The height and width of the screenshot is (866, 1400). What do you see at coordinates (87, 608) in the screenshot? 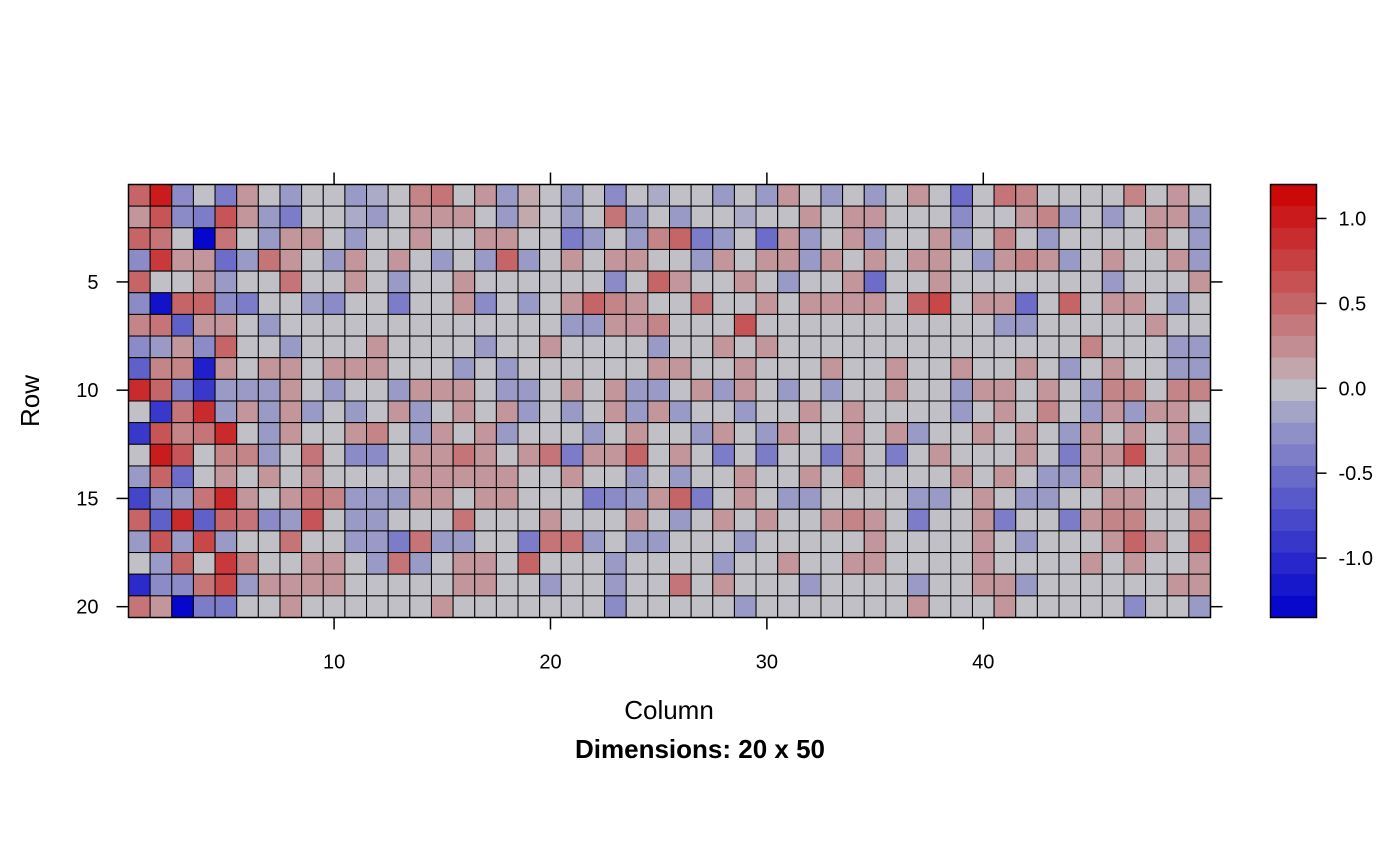
I see `y-tick-label: 20` at bounding box center [87, 608].